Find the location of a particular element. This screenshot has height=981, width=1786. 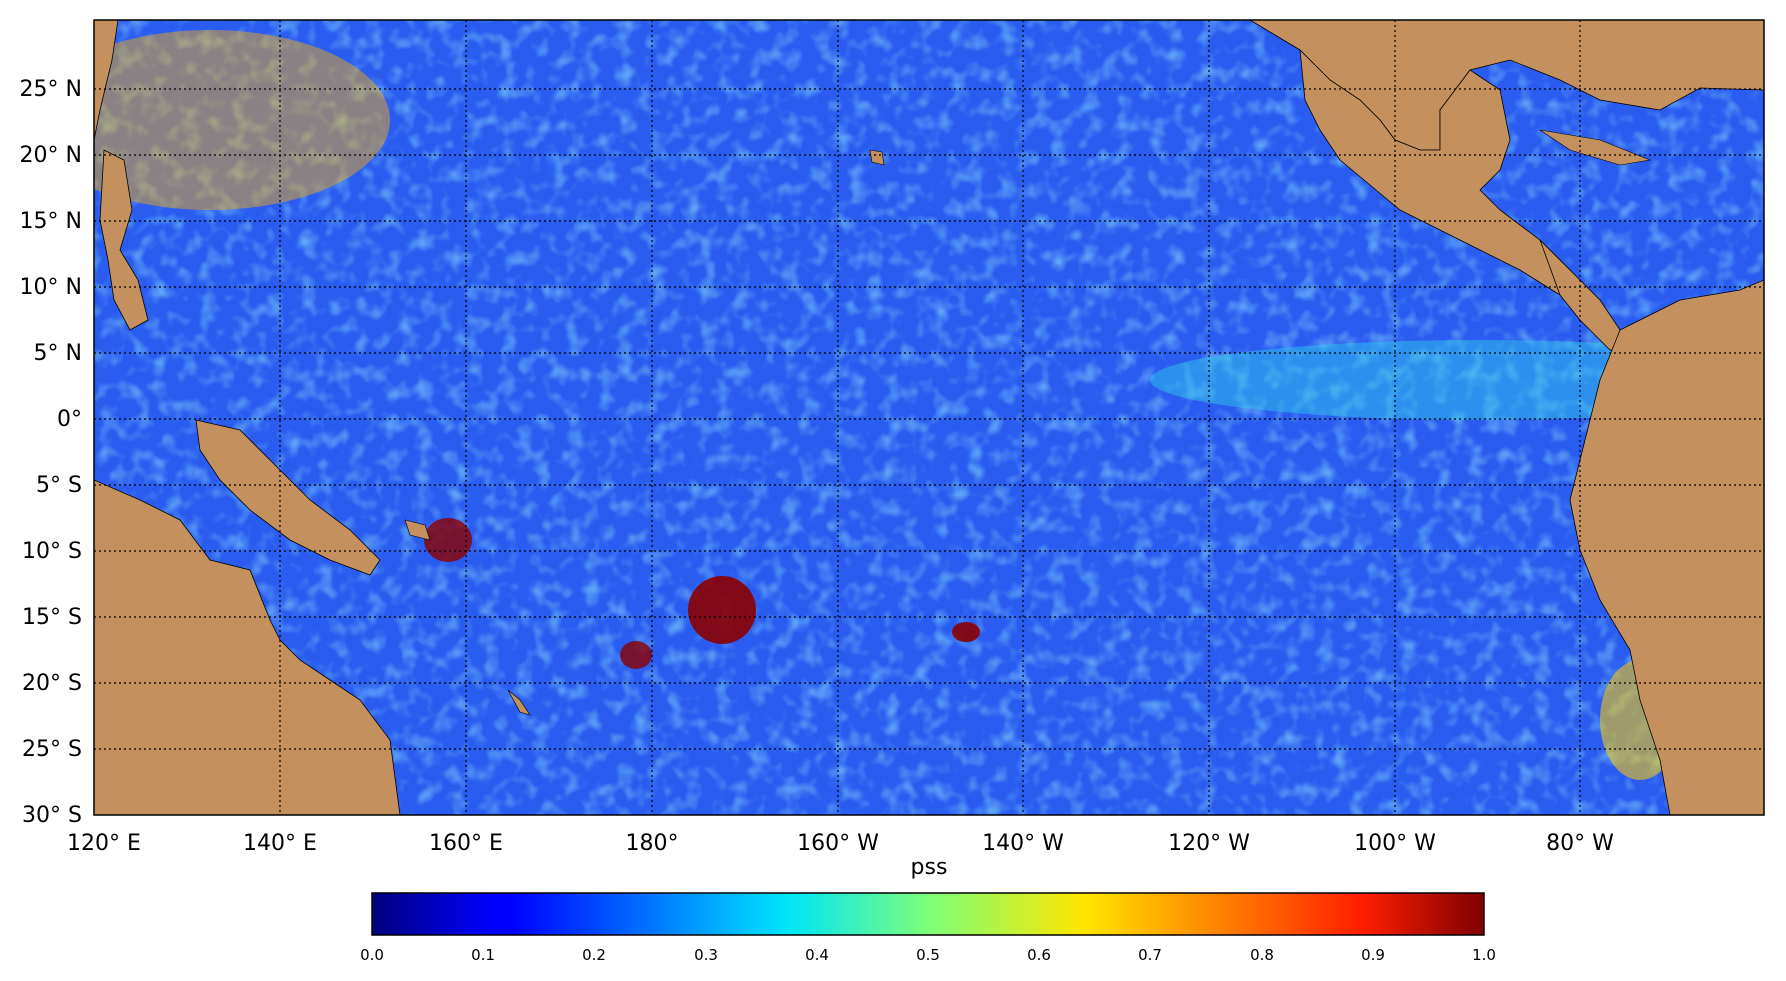

lon-label: 140° W is located at coordinates (1023, 843).